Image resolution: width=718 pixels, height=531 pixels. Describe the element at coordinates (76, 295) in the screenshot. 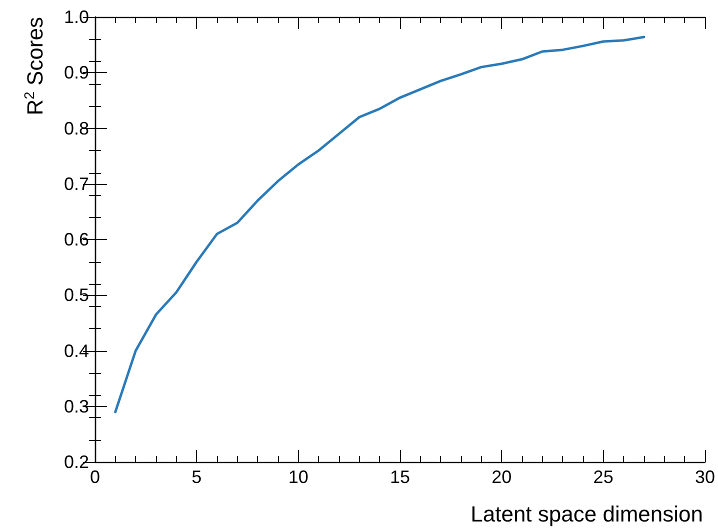

I see `y-tick-label: 0.5` at that location.